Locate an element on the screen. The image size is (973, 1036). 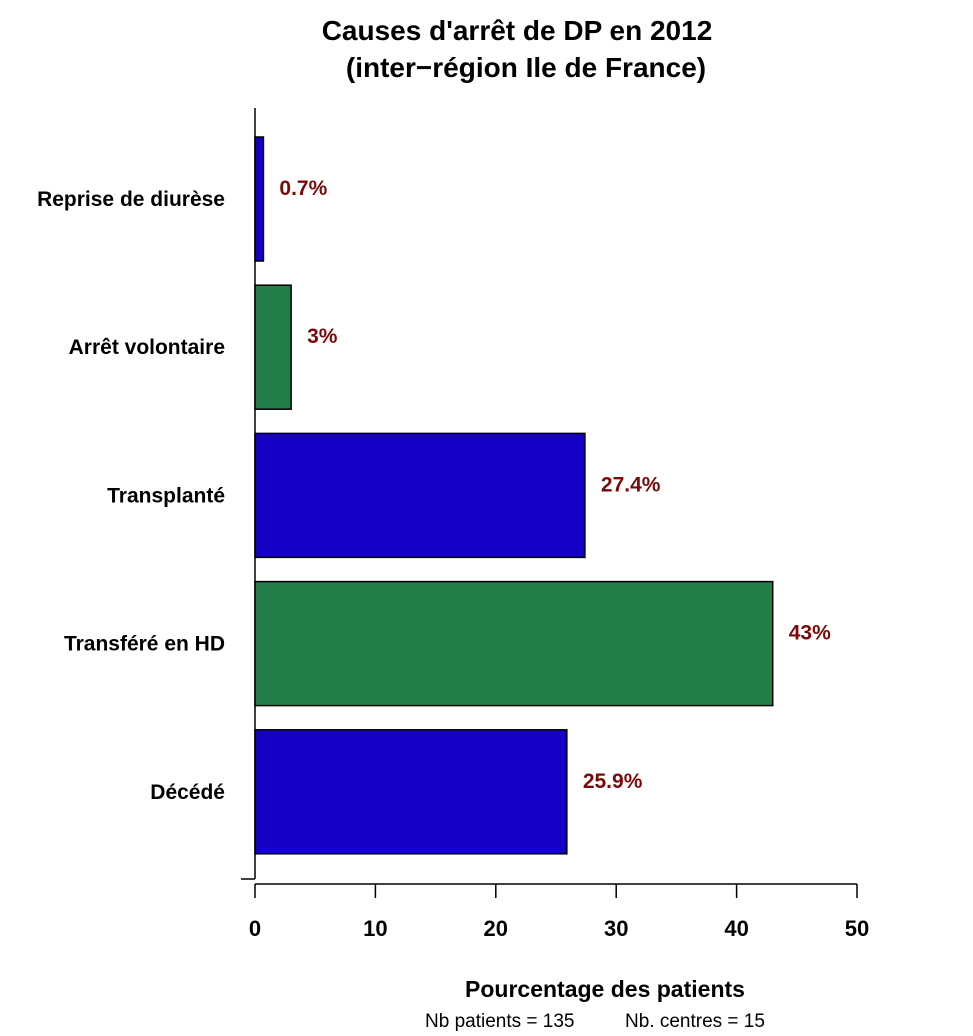
category-label-2: Transplanté is located at coordinates (166, 495).